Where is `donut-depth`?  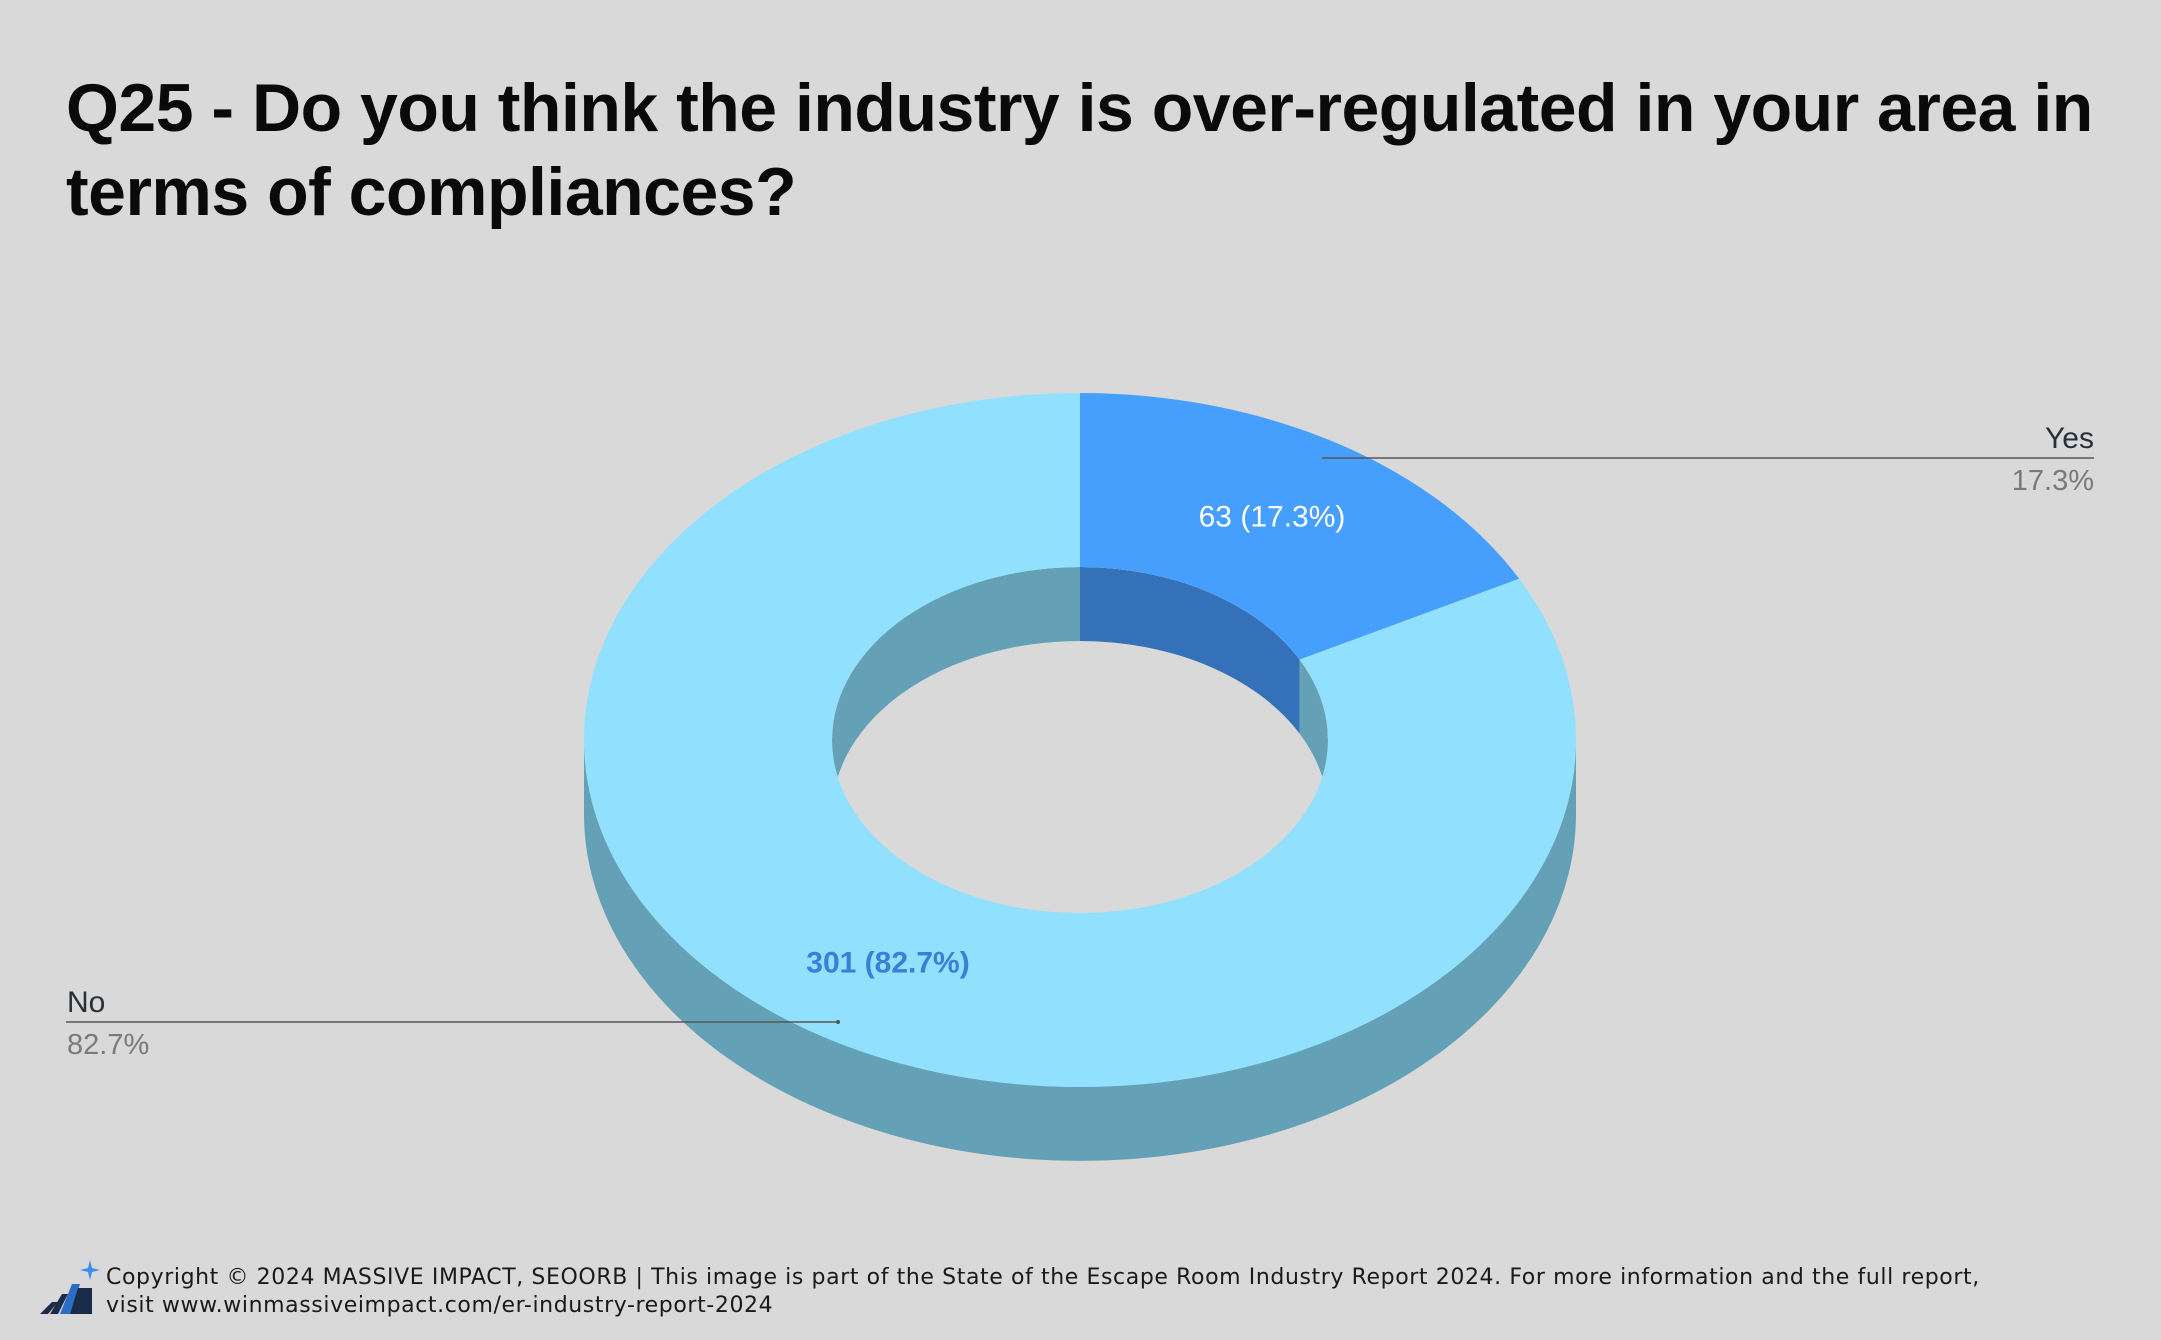 donut-depth is located at coordinates (1080, 950).